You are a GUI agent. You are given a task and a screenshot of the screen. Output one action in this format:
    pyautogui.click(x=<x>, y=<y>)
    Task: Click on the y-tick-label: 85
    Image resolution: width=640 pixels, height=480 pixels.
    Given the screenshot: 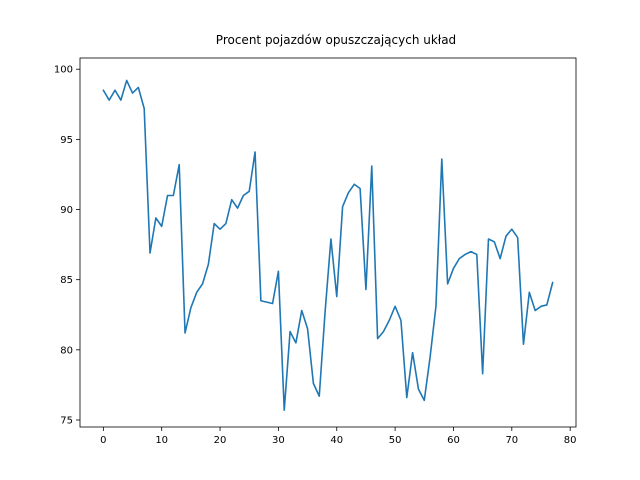 What is the action you would take?
    pyautogui.click(x=66, y=280)
    